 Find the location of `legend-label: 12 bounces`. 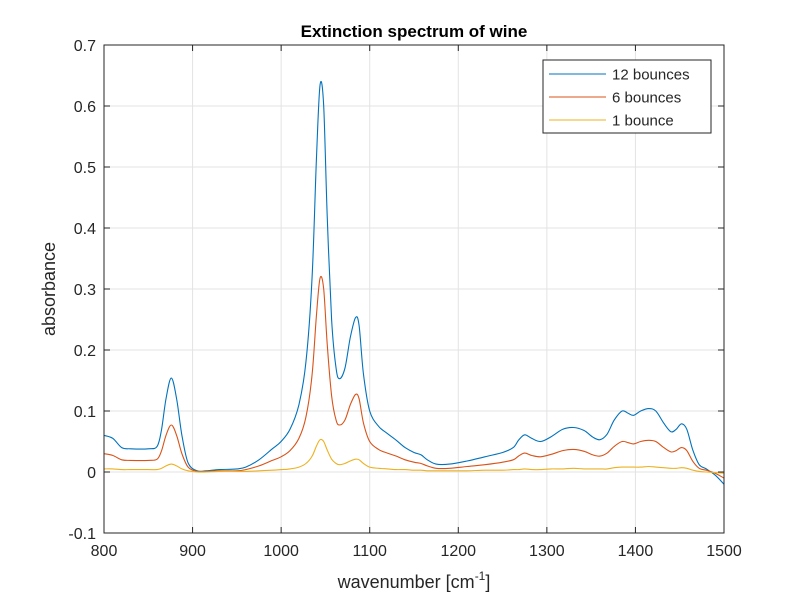

legend-label: 12 bounces is located at coordinates (651, 75).